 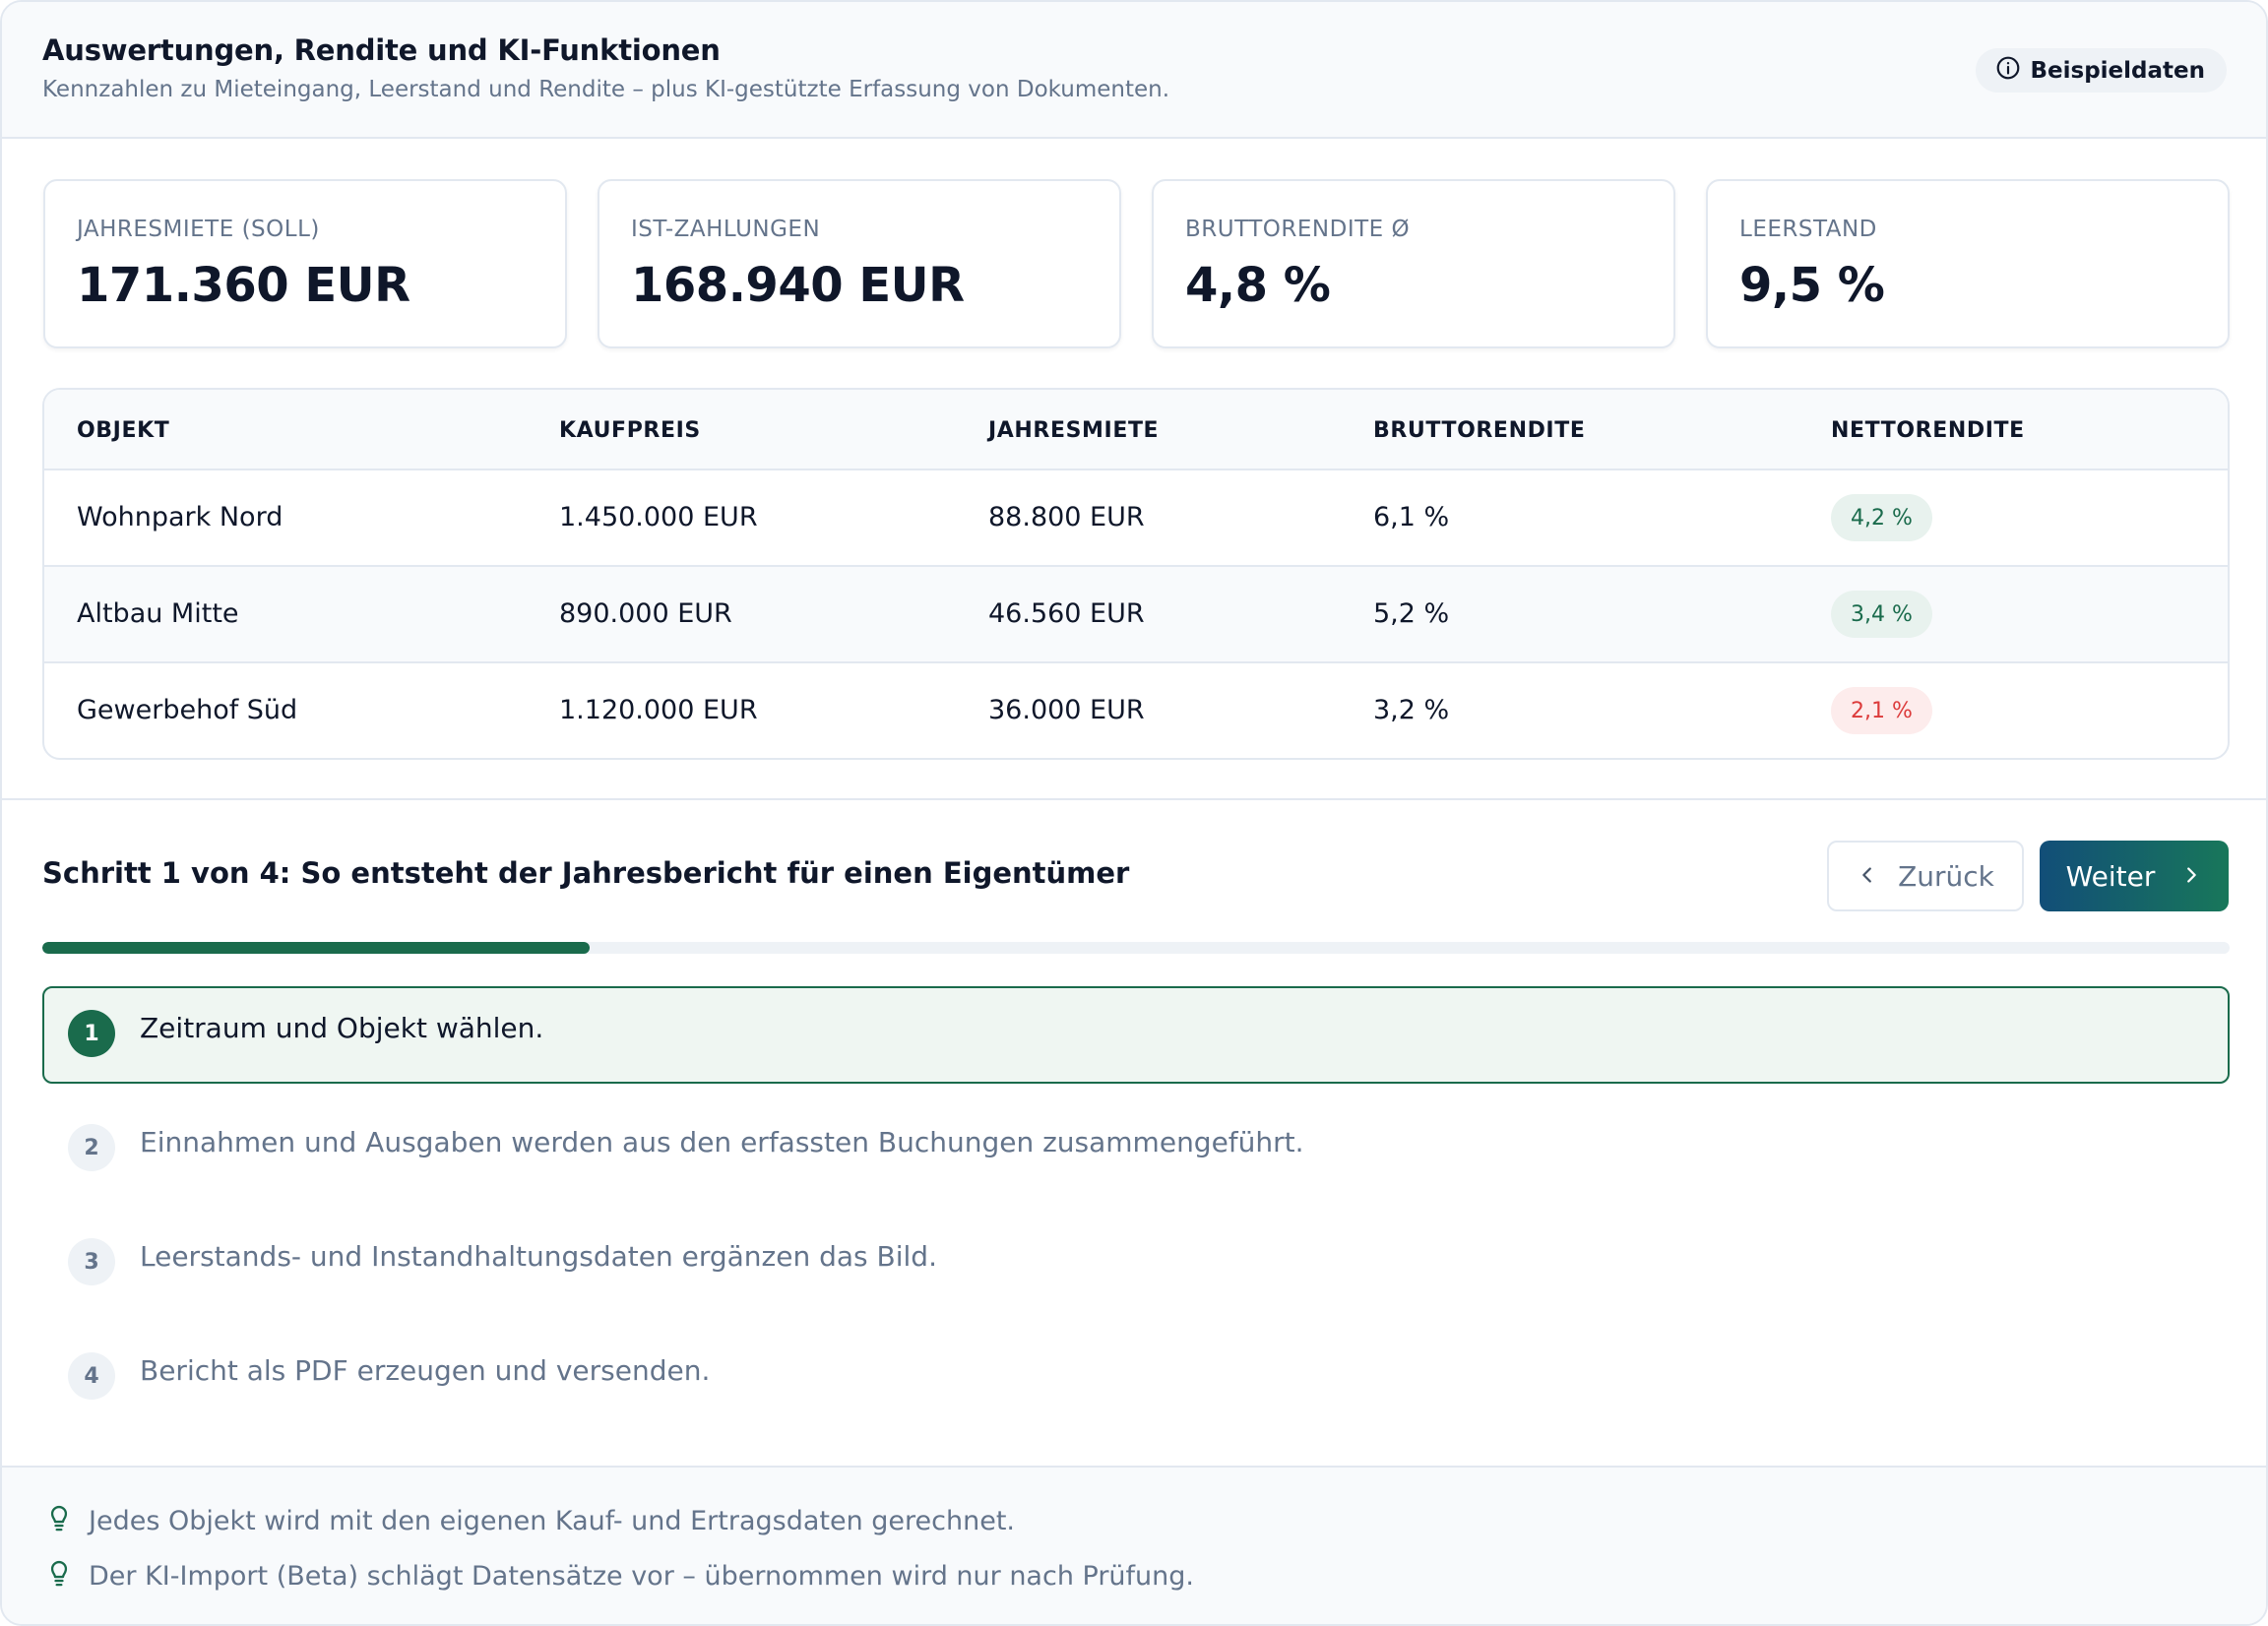 I want to click on column-header-objekt: OBJEKT, so click(x=123, y=430).